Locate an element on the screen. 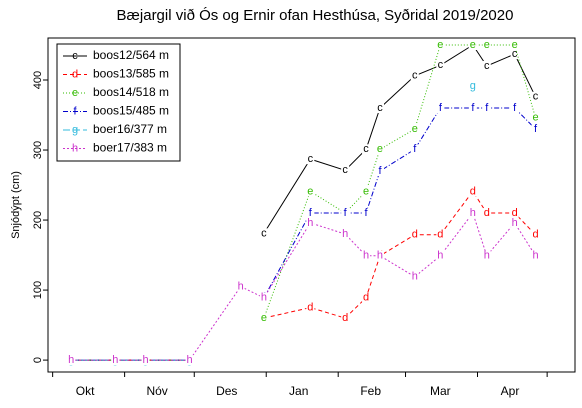  legend-label: boos15/485 m is located at coordinates (131, 111).